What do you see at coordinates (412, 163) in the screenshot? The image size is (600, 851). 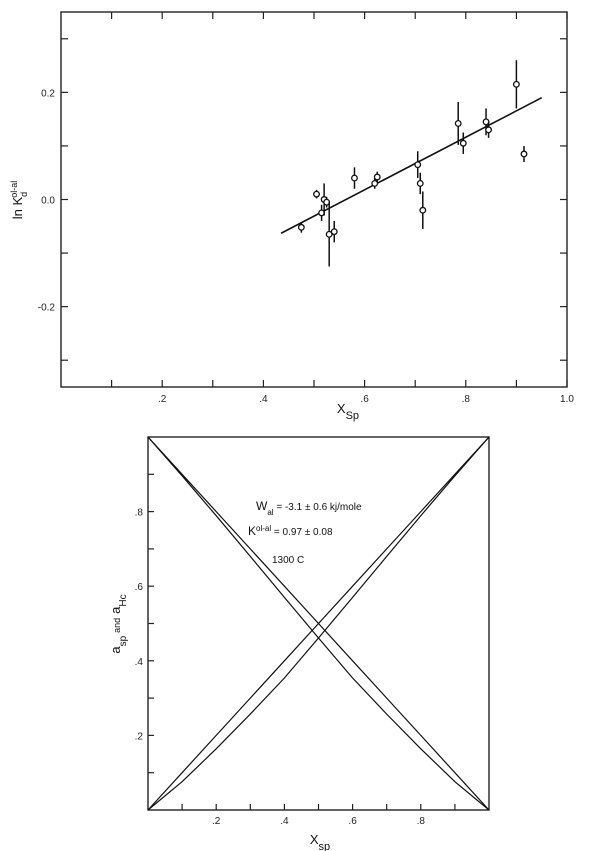 I see `top-data-points` at bounding box center [412, 163].